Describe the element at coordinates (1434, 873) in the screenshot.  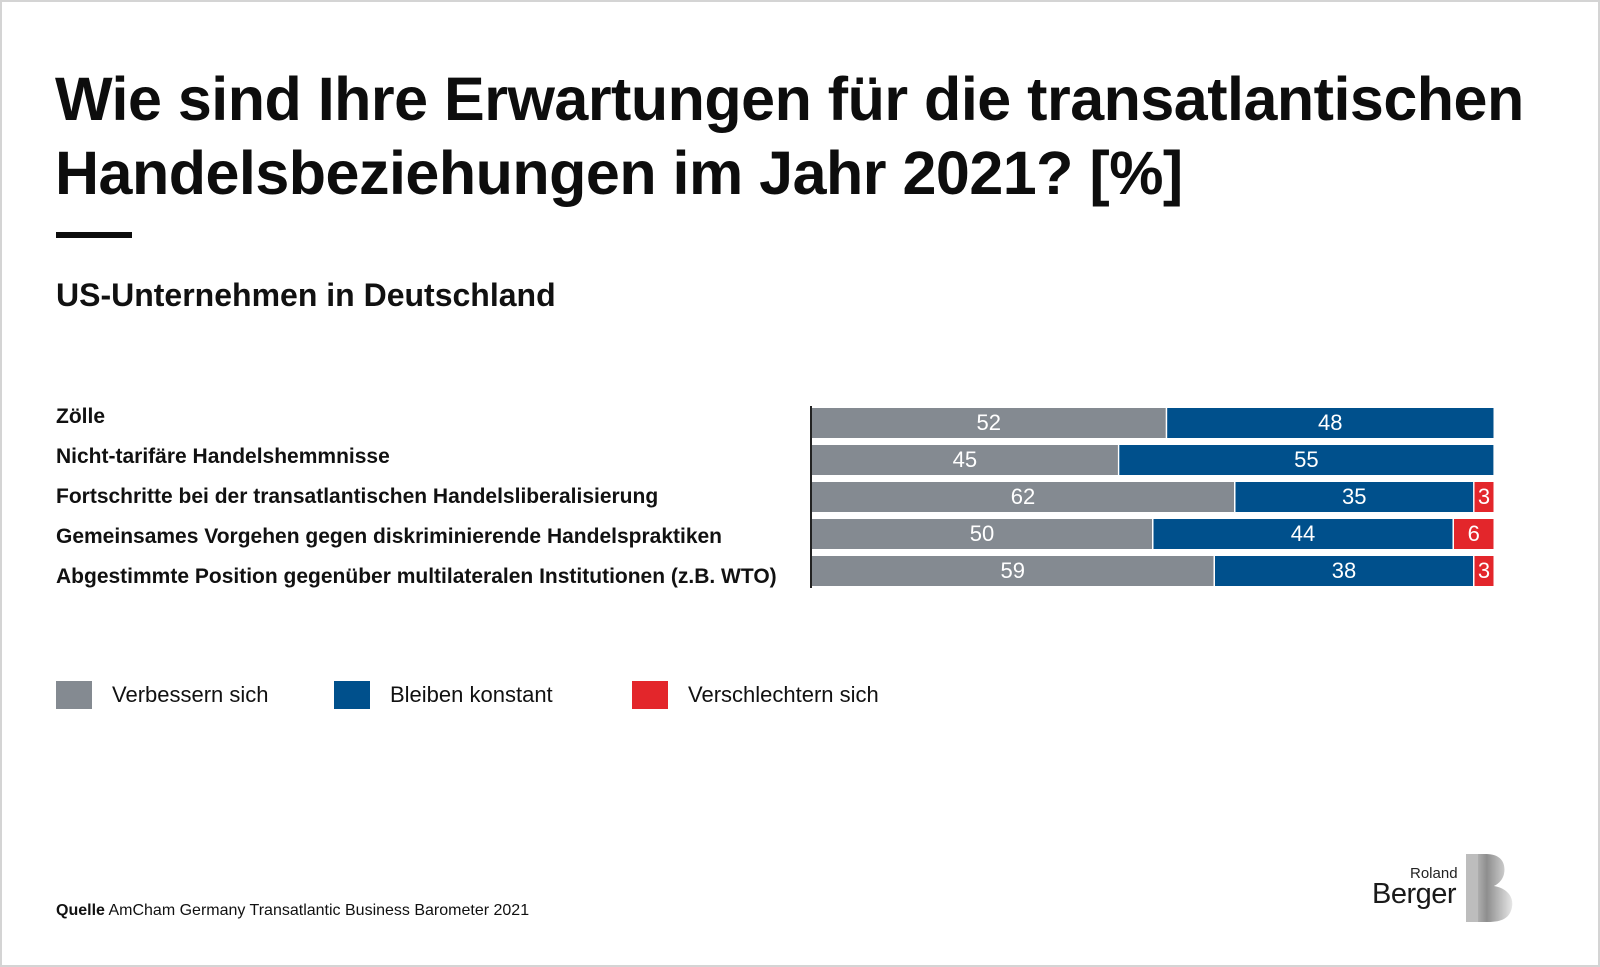
I see `logo-text-roland: Roland` at that location.